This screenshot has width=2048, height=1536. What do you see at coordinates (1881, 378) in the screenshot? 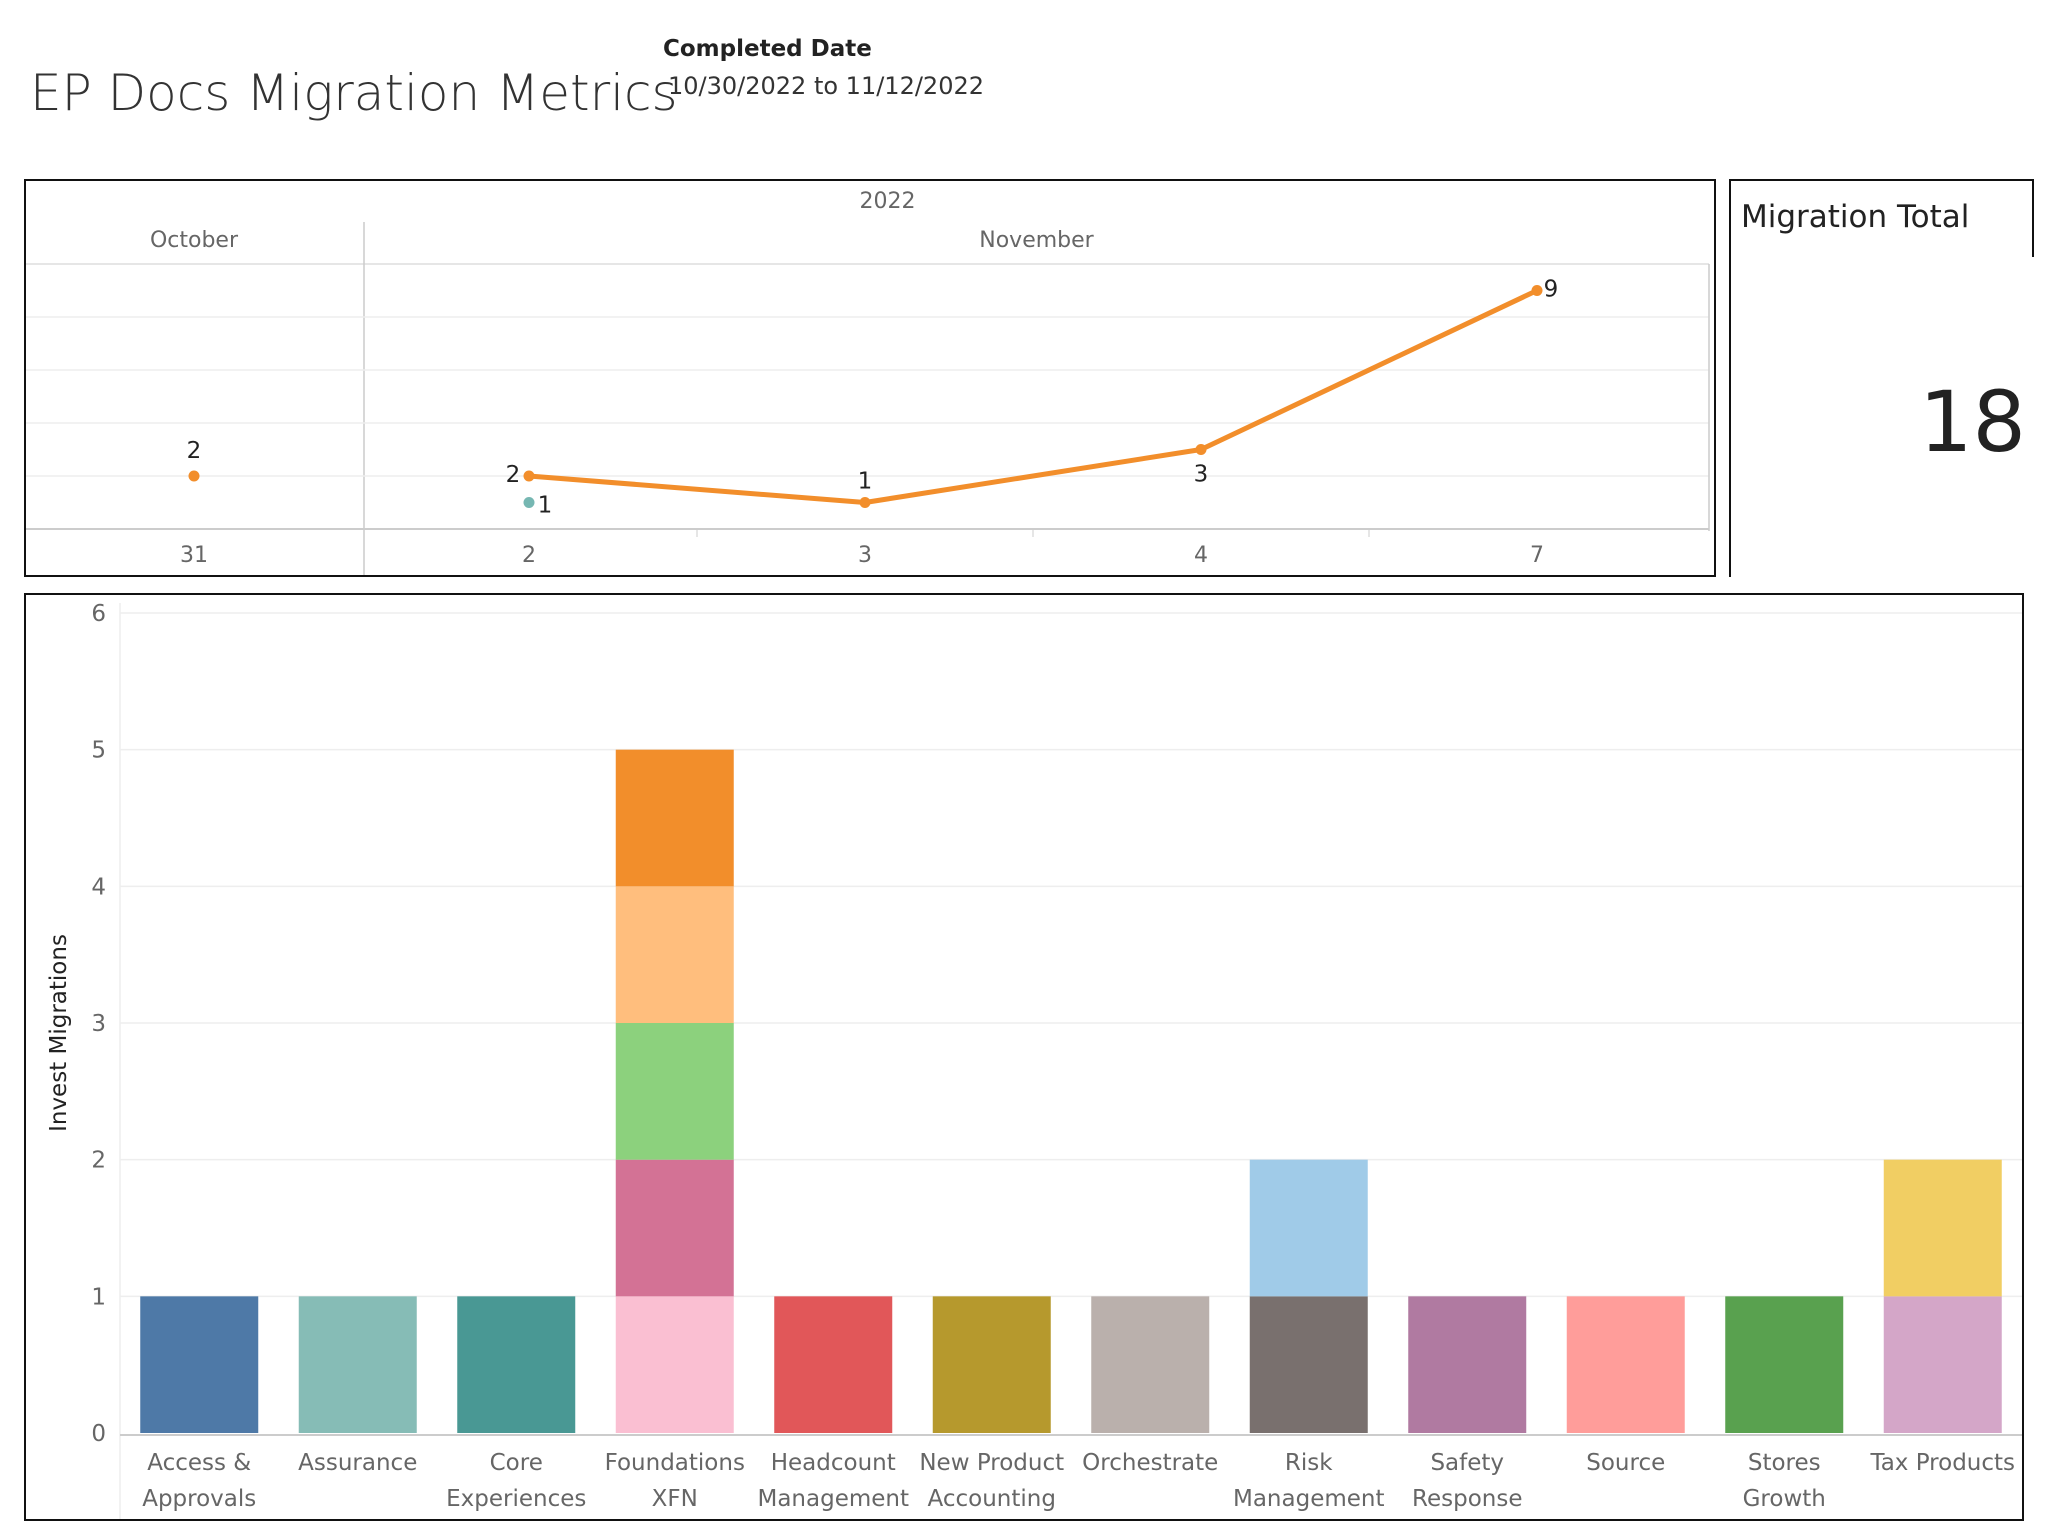
I see `migration-total-panel: Migration Total 18` at bounding box center [1881, 378].